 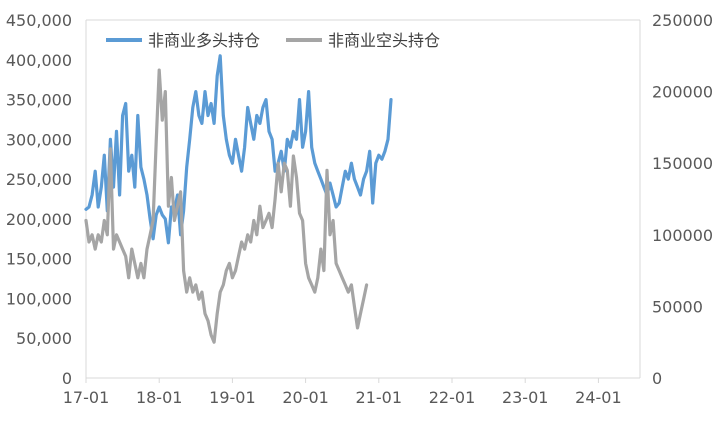 I want to click on right-y-tick-label: 150000, so click(x=682, y=163).